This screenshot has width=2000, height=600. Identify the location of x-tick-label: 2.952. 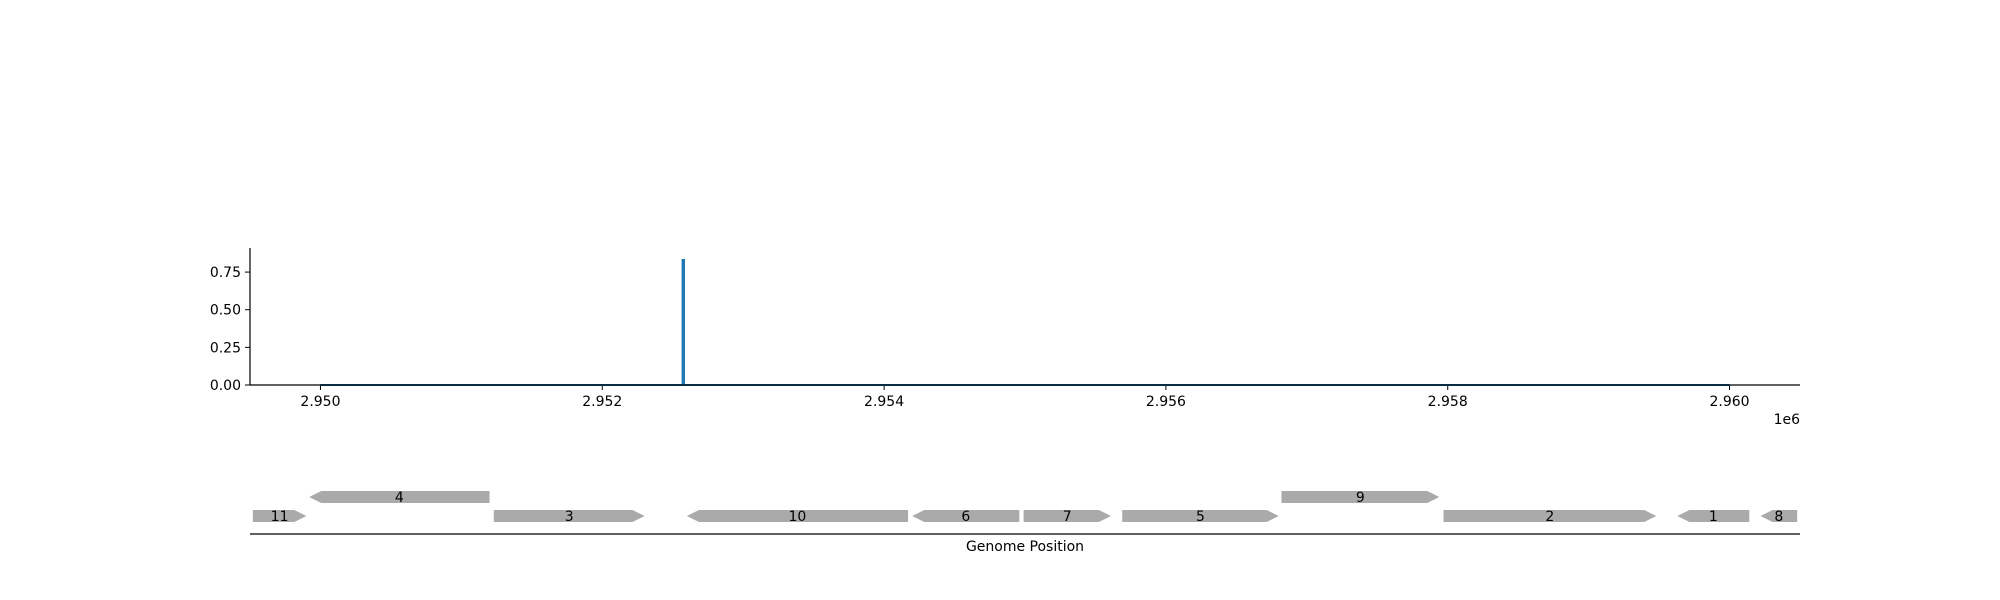
(602, 402).